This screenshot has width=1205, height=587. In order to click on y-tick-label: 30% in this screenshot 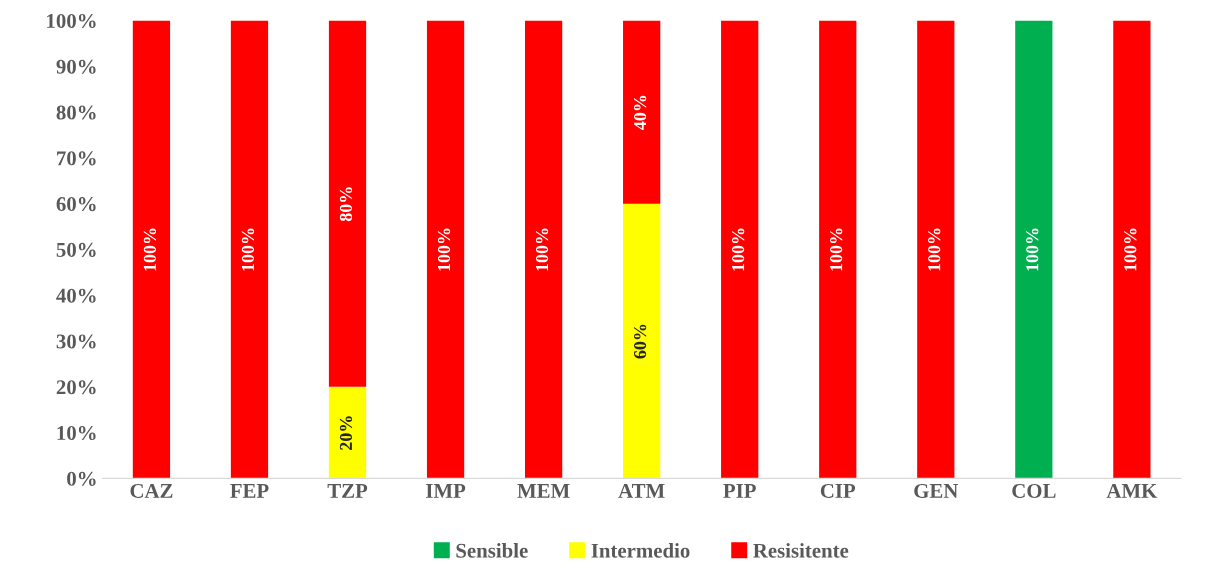, I will do `click(76, 341)`.